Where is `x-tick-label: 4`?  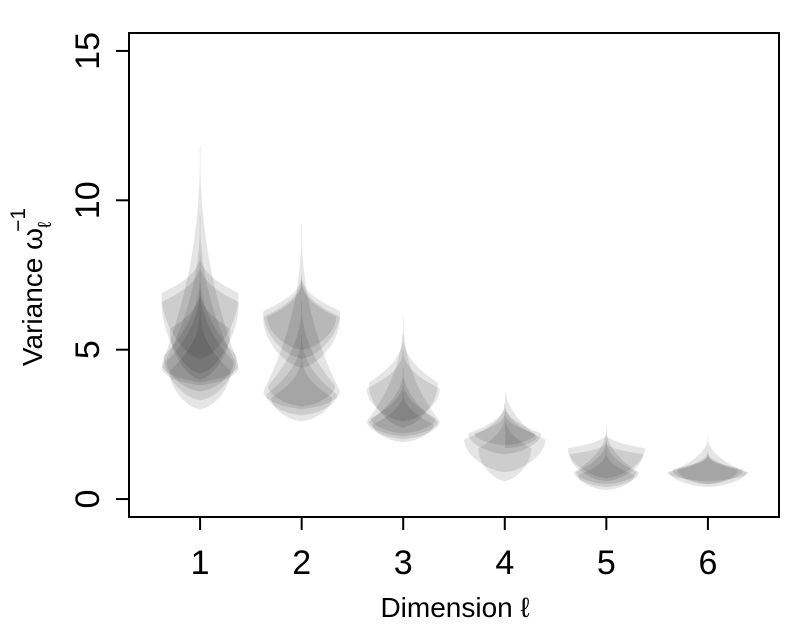
x-tick-label: 4 is located at coordinates (504, 563).